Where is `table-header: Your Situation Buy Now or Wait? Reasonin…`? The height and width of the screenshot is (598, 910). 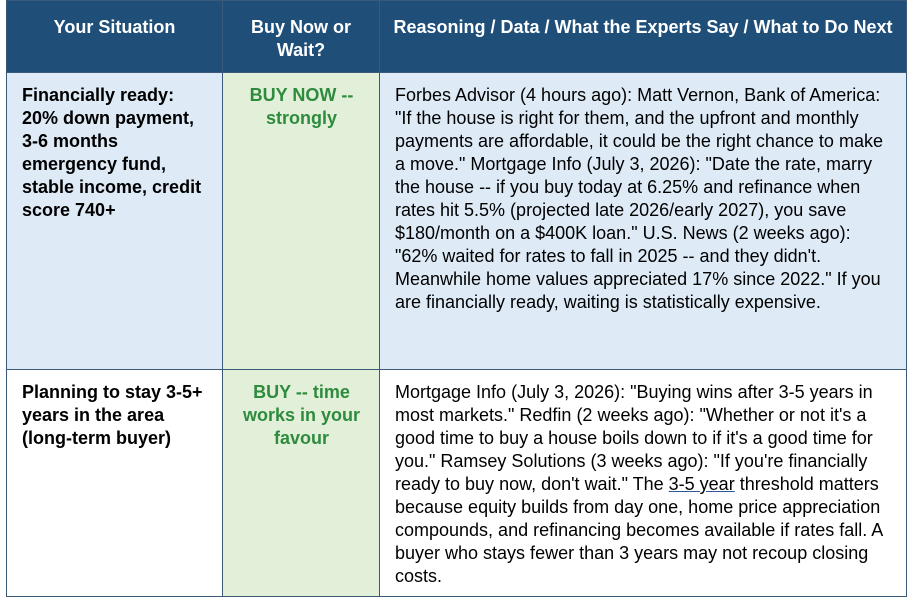 table-header: Your Situation Buy Now or Wait? Reasonin… is located at coordinates (456, 36).